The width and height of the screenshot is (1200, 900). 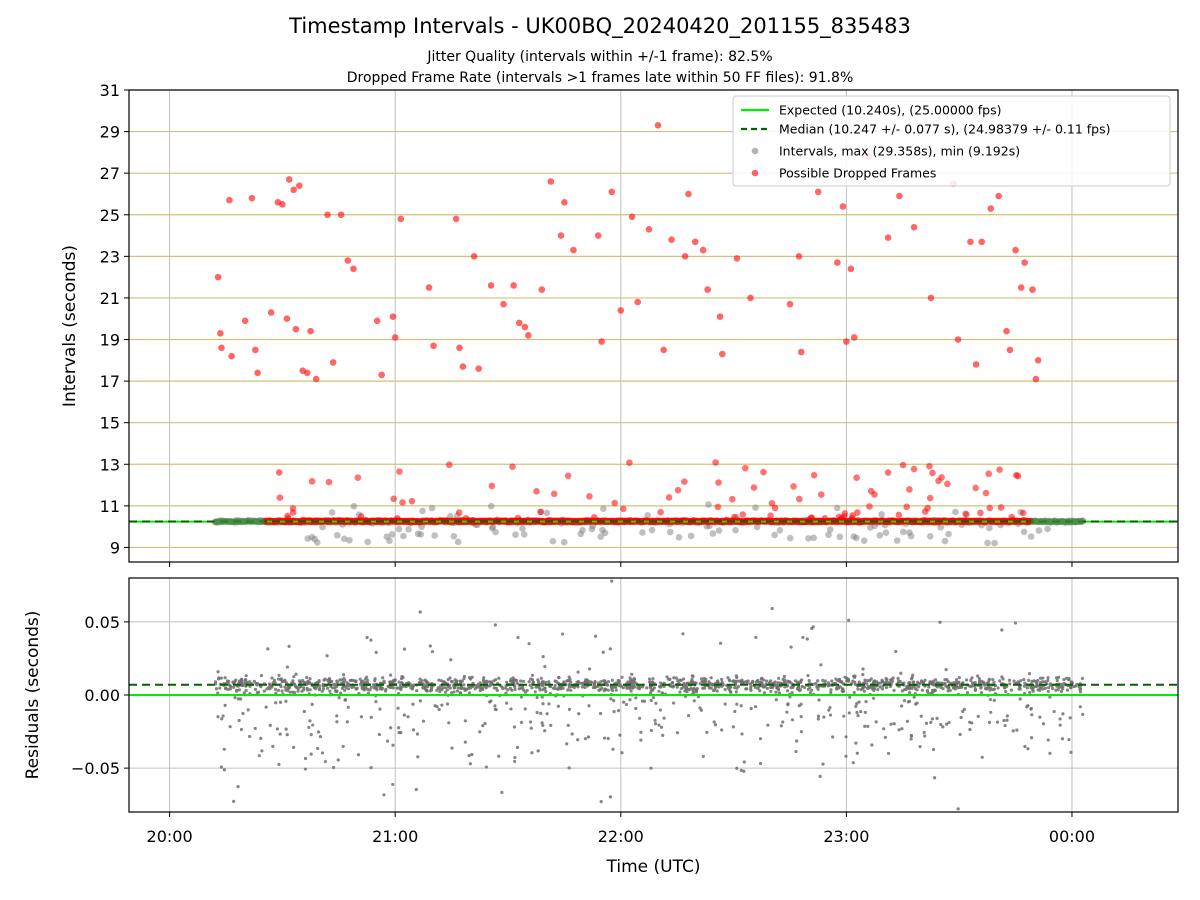 What do you see at coordinates (115, 547) in the screenshot?
I see `top-ytick-label: 9` at bounding box center [115, 547].